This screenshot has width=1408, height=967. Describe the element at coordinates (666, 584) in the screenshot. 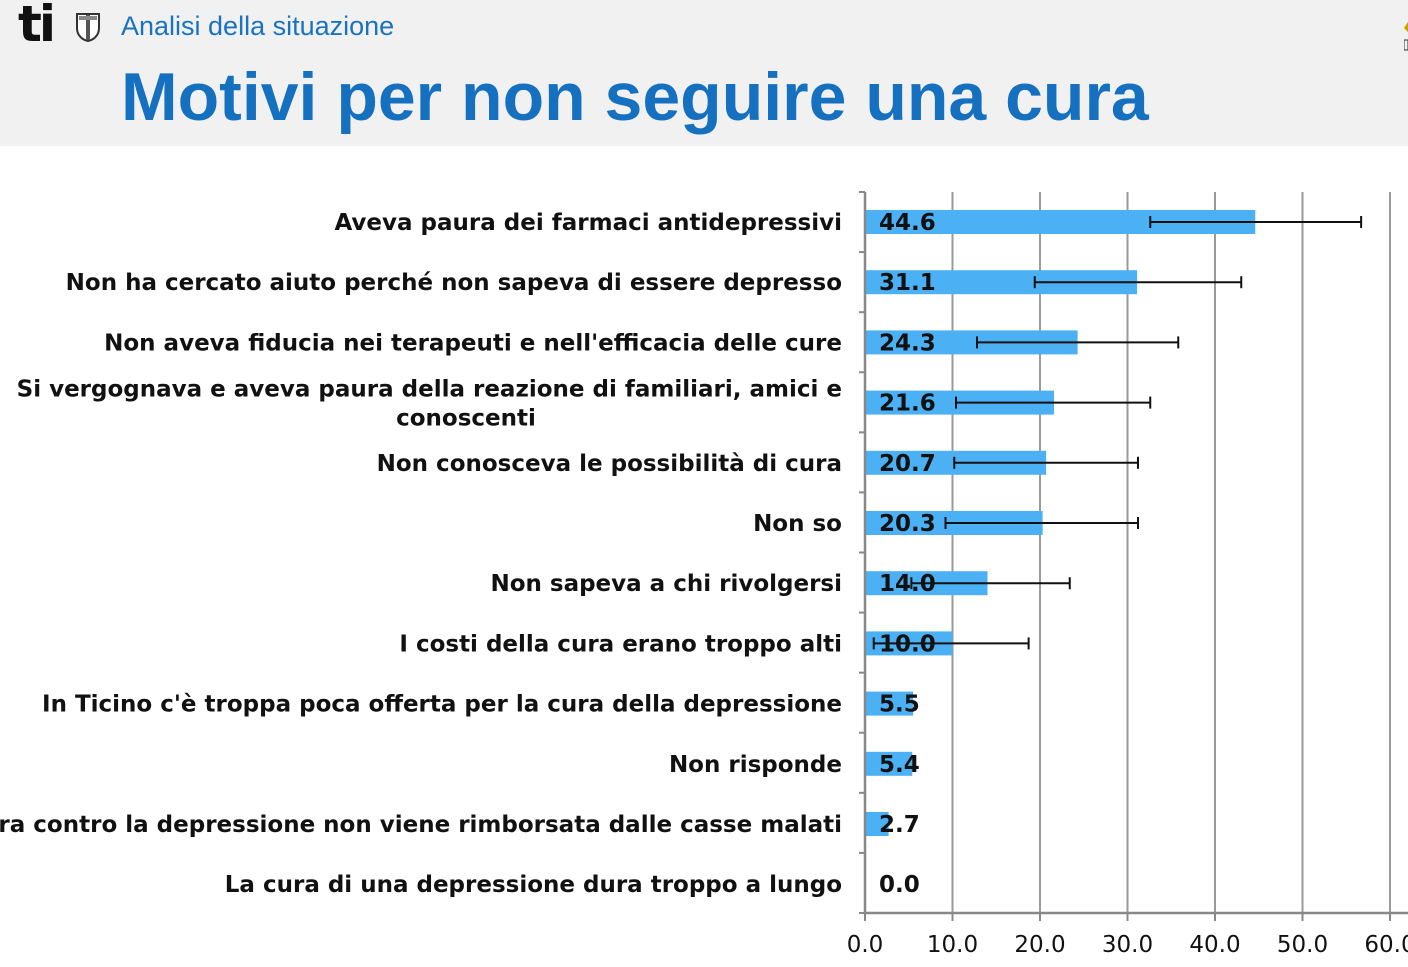

I see `category-label: Non sapeva a chi rivolgersi` at that location.